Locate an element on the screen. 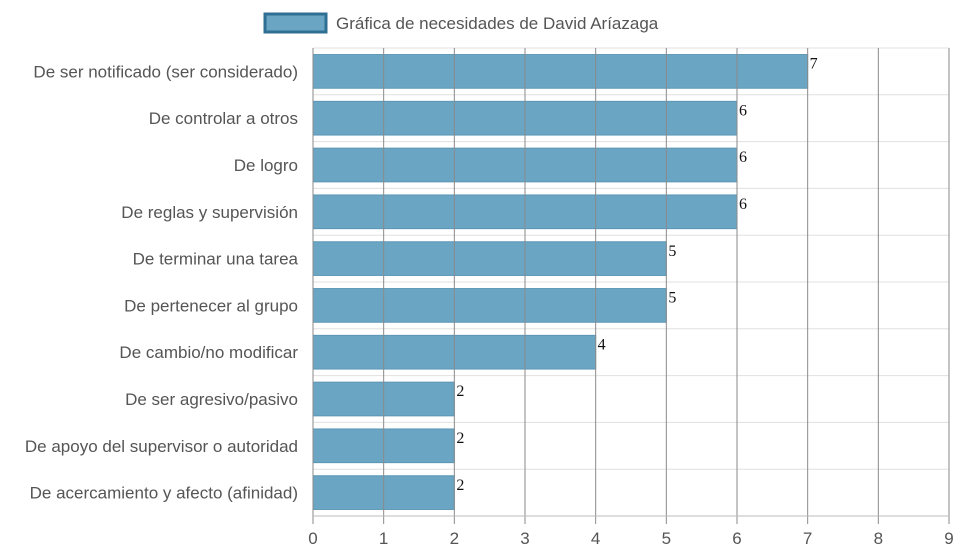  category-label: De logro is located at coordinates (266, 165).